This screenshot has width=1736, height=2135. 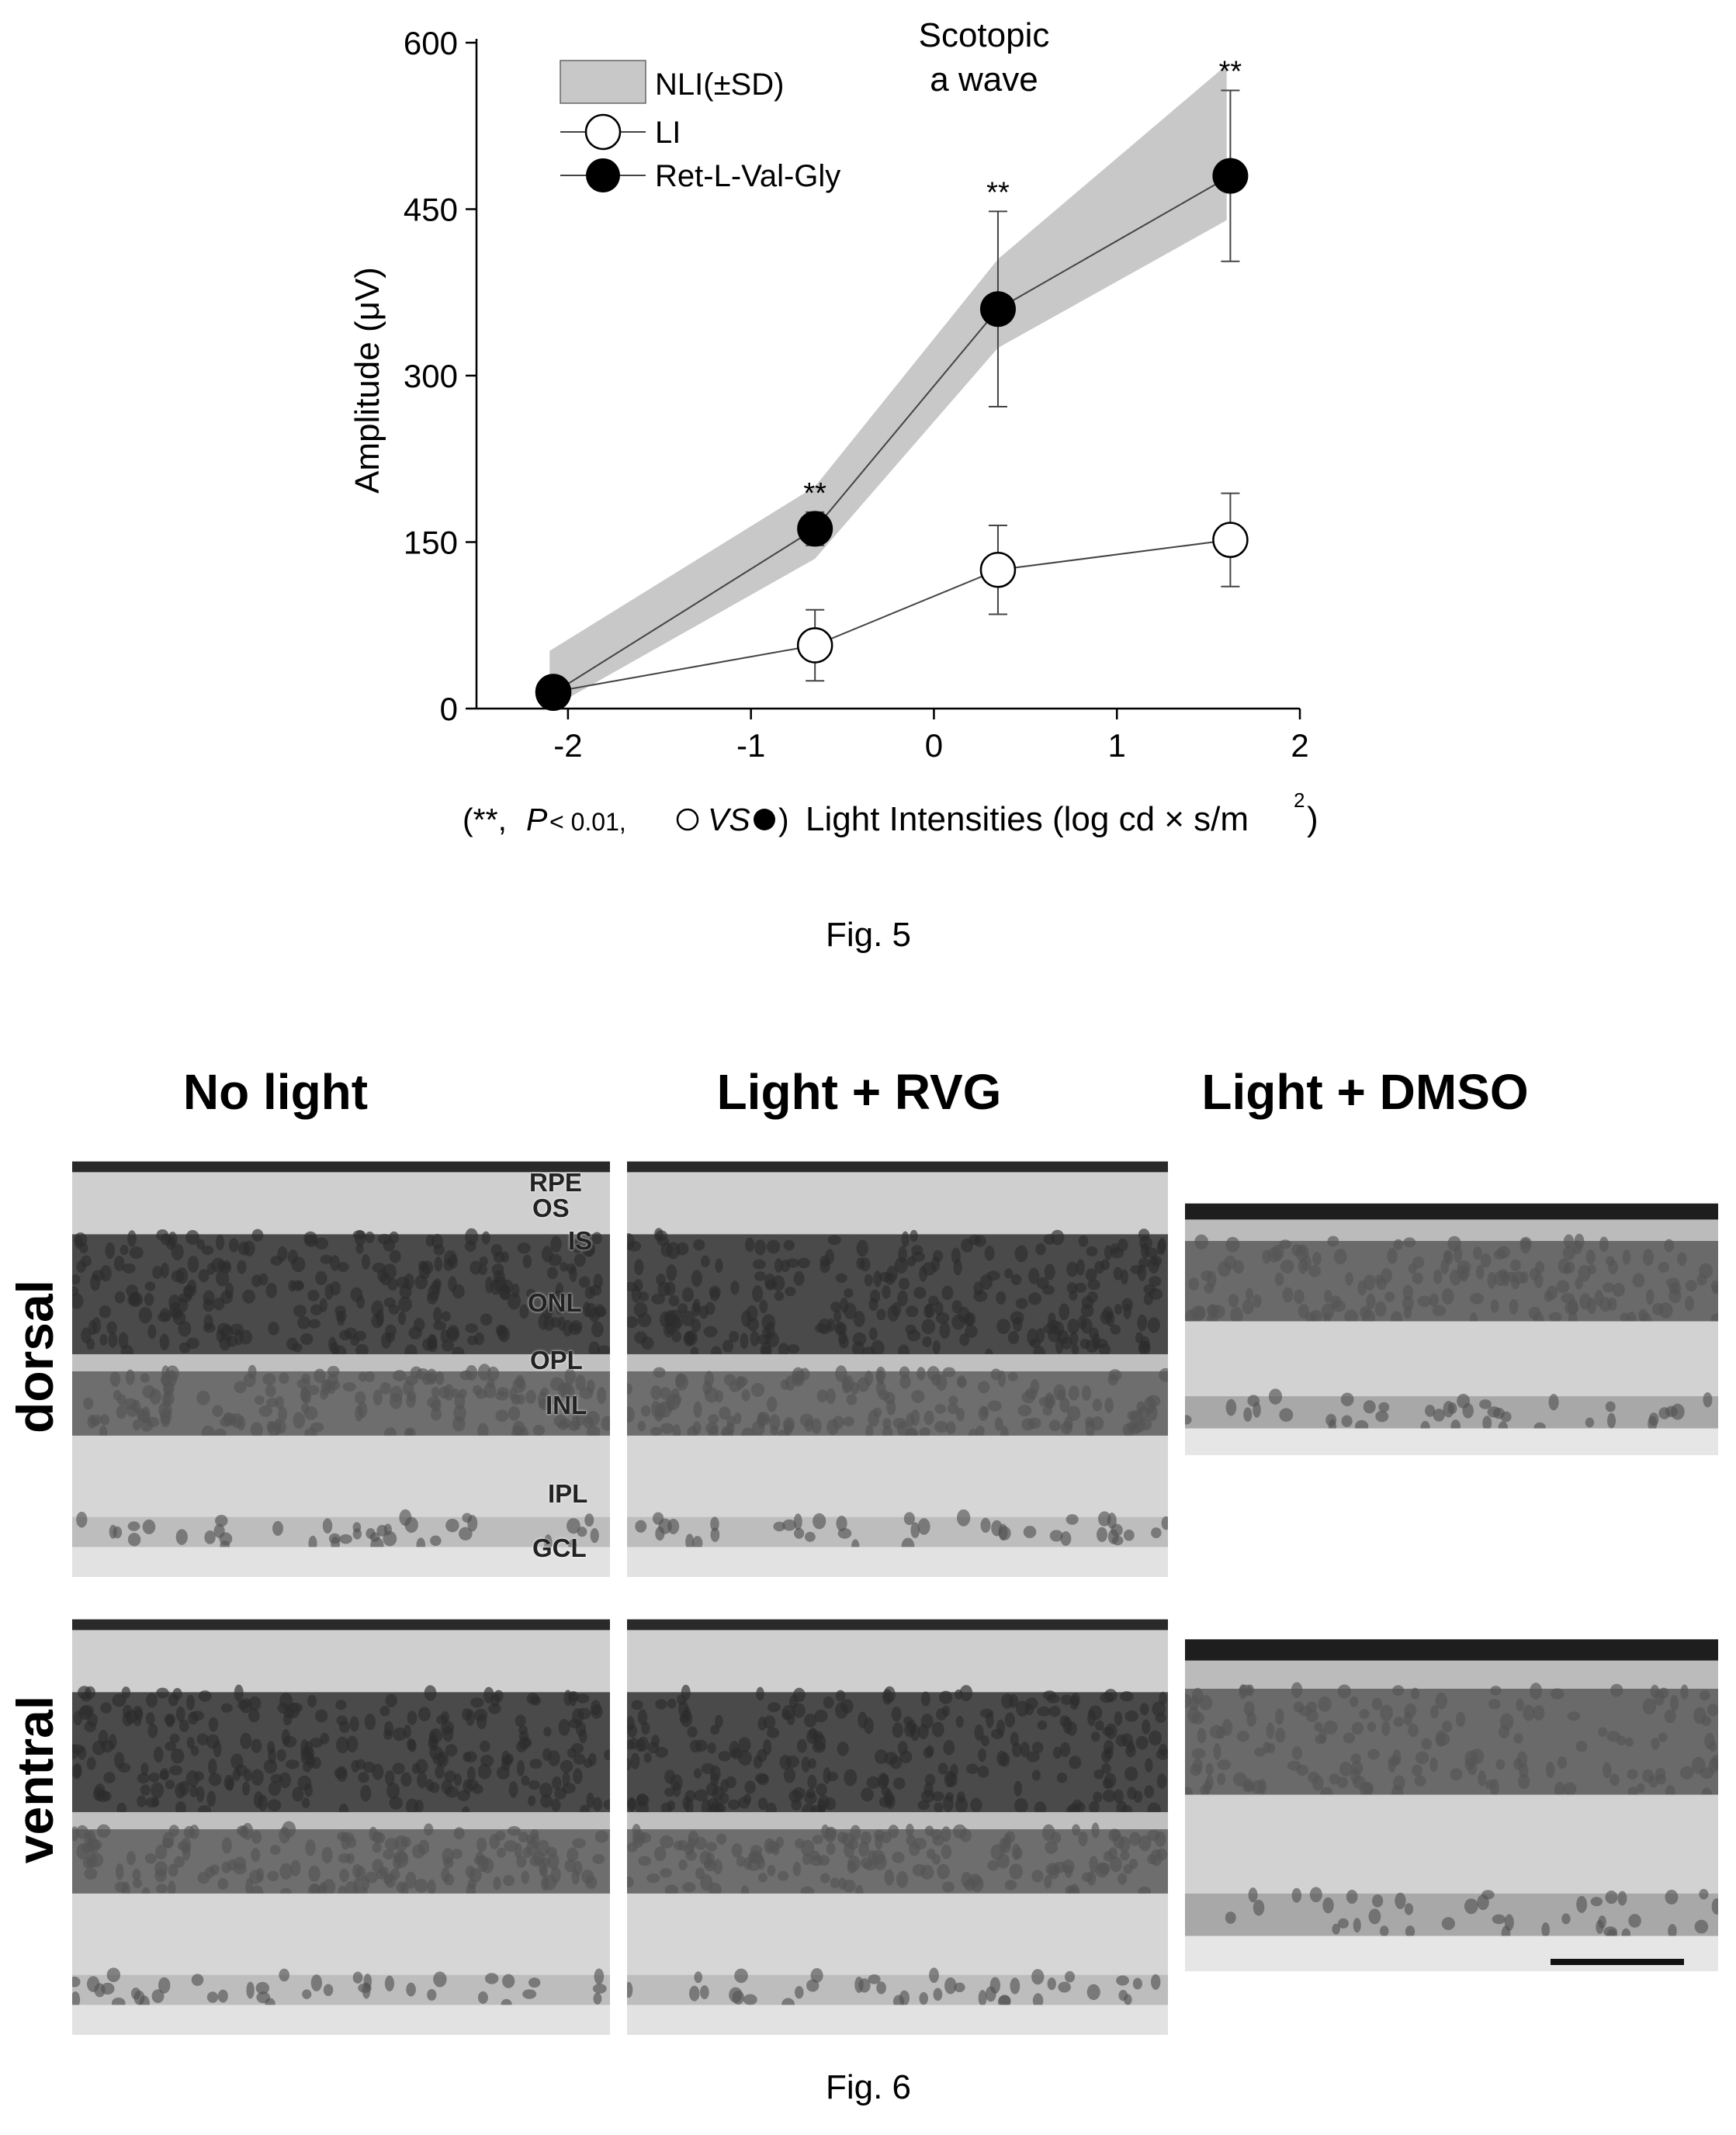 What do you see at coordinates (603, 132) in the screenshot?
I see `legend-marker-open` at bounding box center [603, 132].